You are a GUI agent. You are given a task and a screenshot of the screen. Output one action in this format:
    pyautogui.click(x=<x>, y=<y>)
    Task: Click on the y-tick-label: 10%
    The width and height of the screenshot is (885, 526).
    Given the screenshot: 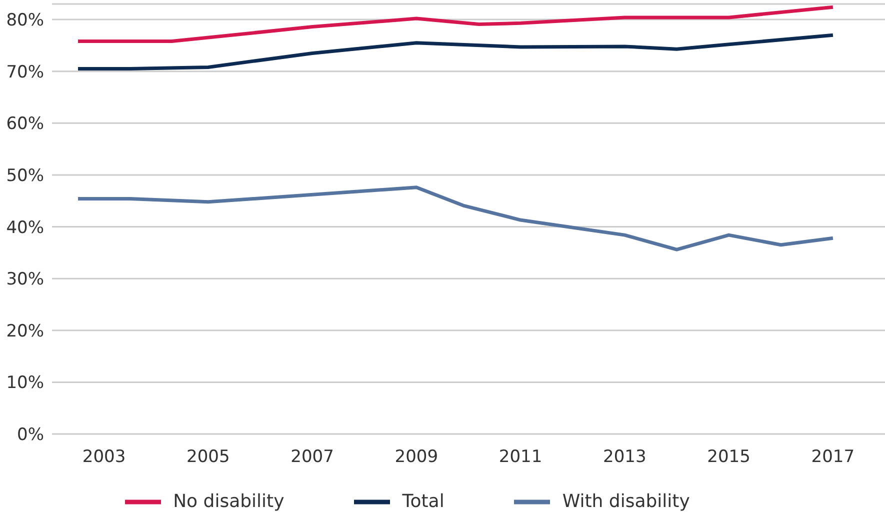 What is the action you would take?
    pyautogui.click(x=25, y=383)
    